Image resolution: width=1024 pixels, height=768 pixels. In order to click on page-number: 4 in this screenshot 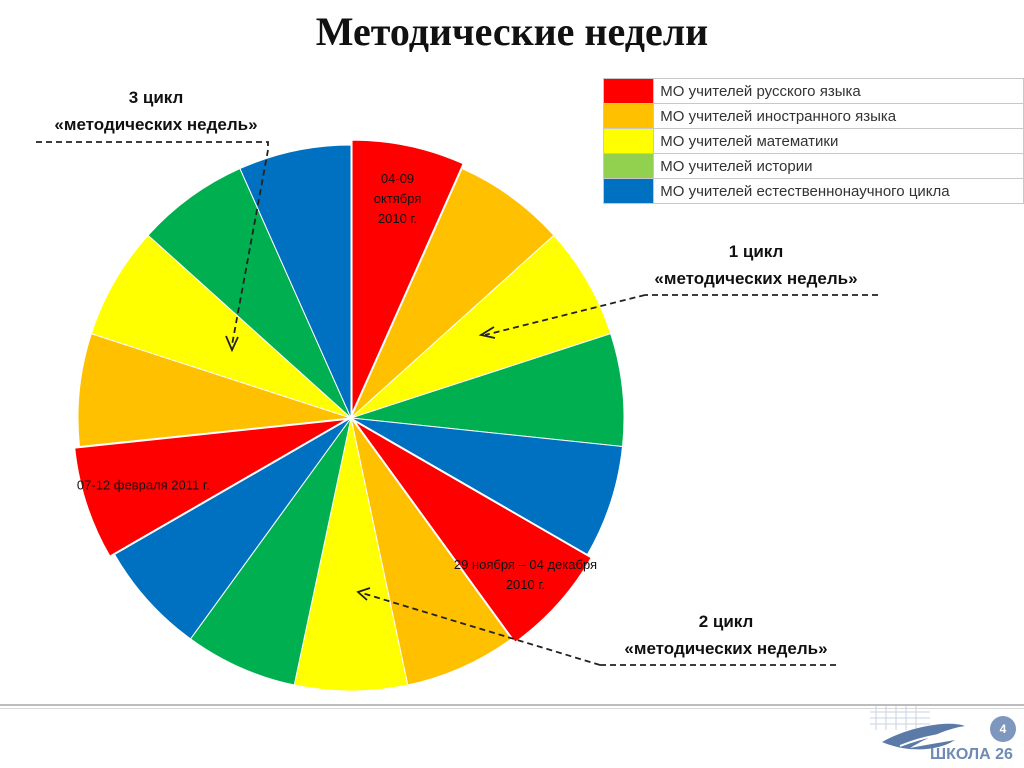, I will do `click(1003, 729)`.